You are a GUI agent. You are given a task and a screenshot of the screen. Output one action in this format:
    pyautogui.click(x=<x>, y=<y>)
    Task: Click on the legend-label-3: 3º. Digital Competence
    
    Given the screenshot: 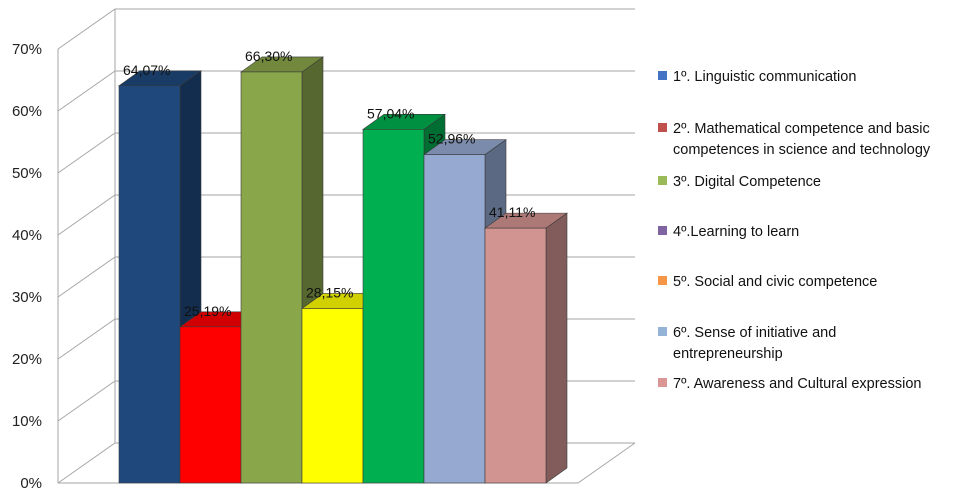 What is the action you would take?
    pyautogui.click(x=747, y=182)
    